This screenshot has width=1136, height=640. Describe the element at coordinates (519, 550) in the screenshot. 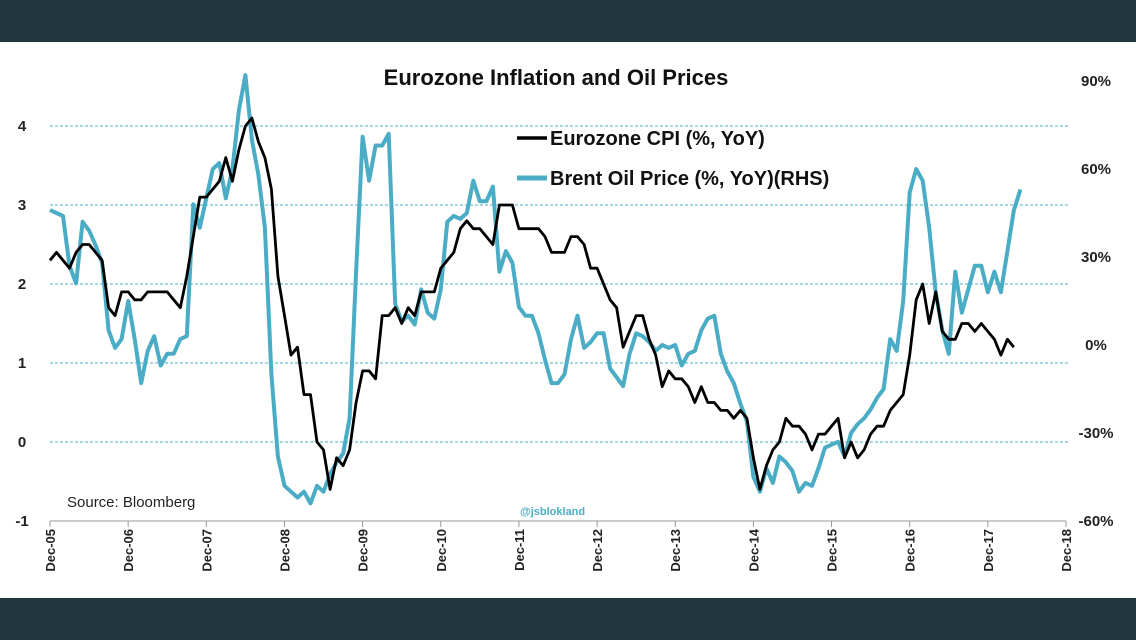

I see `x-tick-label: Dec-11` at that location.